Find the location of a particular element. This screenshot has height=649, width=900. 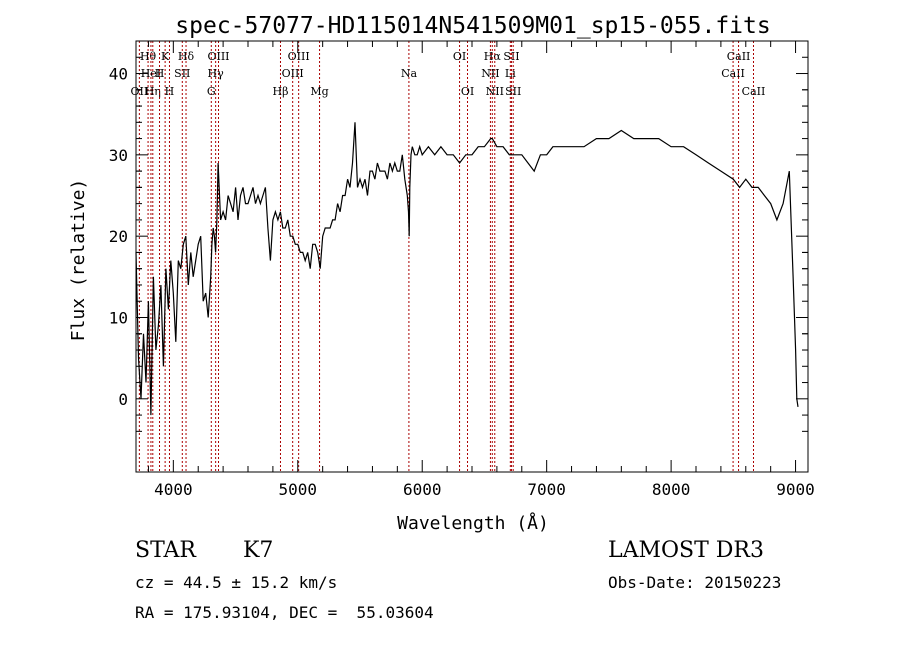

line-label-9: OIII is located at coordinates (218, 56).